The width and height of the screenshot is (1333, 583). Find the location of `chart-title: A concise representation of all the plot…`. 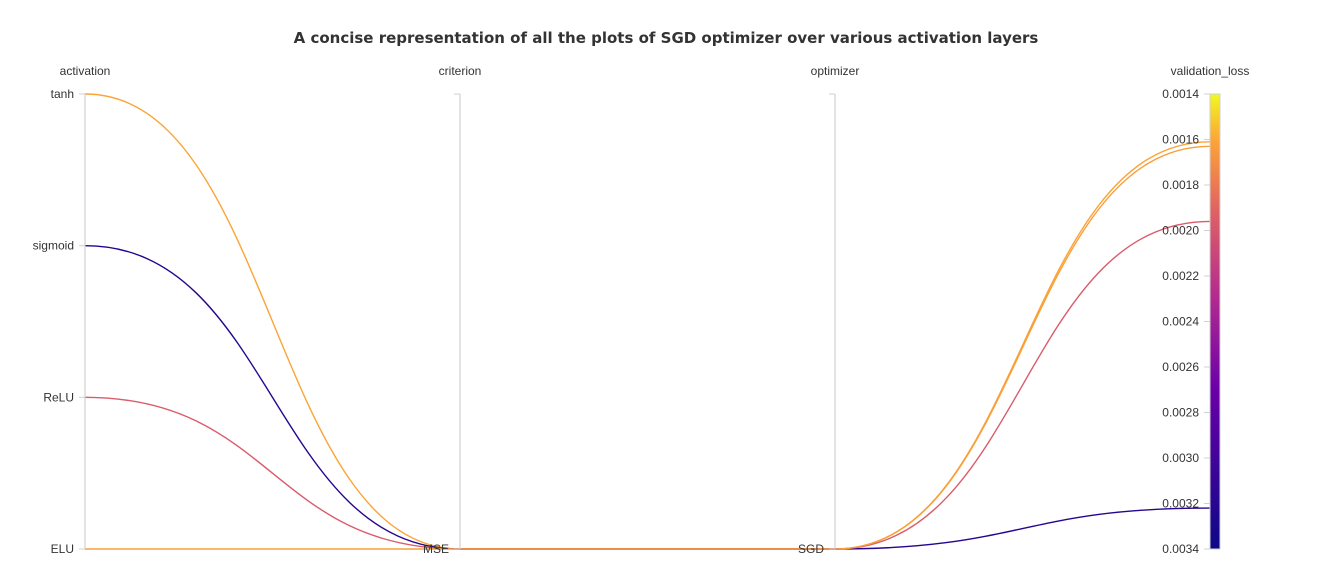

chart-title: A concise representation of all the plot… is located at coordinates (666, 38).